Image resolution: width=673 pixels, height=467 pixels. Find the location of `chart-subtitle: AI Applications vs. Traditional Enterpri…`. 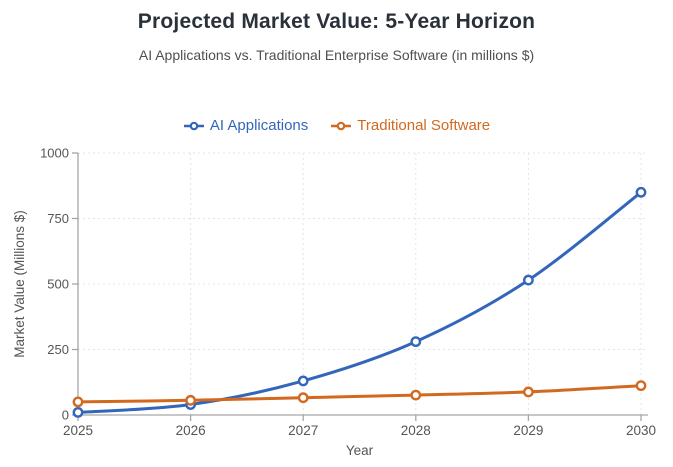

chart-subtitle: AI Applications vs. Traditional Enterpri… is located at coordinates (336, 55).